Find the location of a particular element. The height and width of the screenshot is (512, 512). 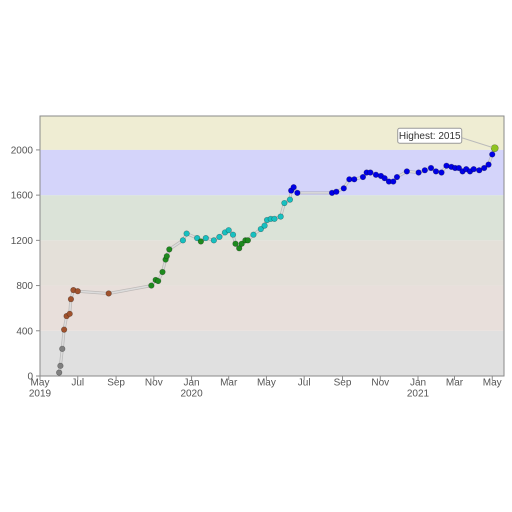

callout-connector is located at coordinates (476, 142).